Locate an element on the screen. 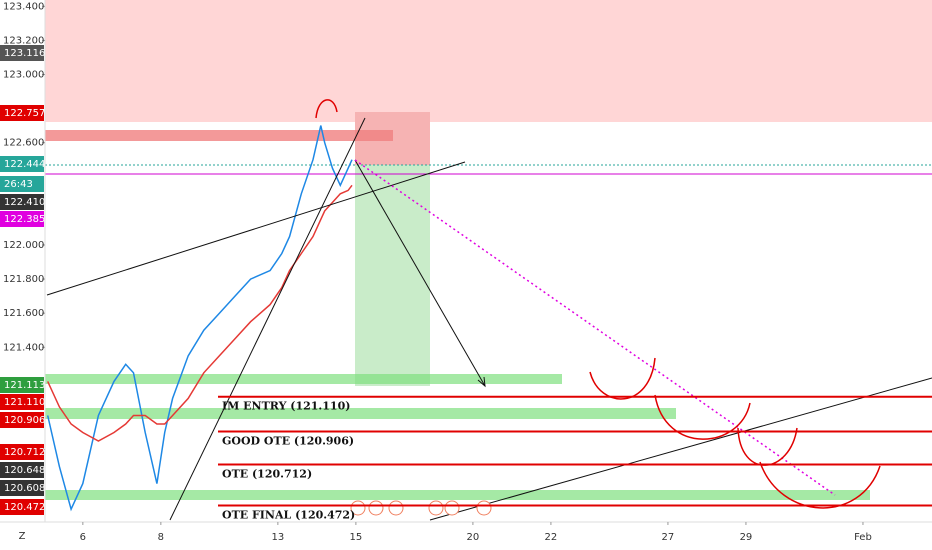  x-tick-label: 15 is located at coordinates (356, 537).